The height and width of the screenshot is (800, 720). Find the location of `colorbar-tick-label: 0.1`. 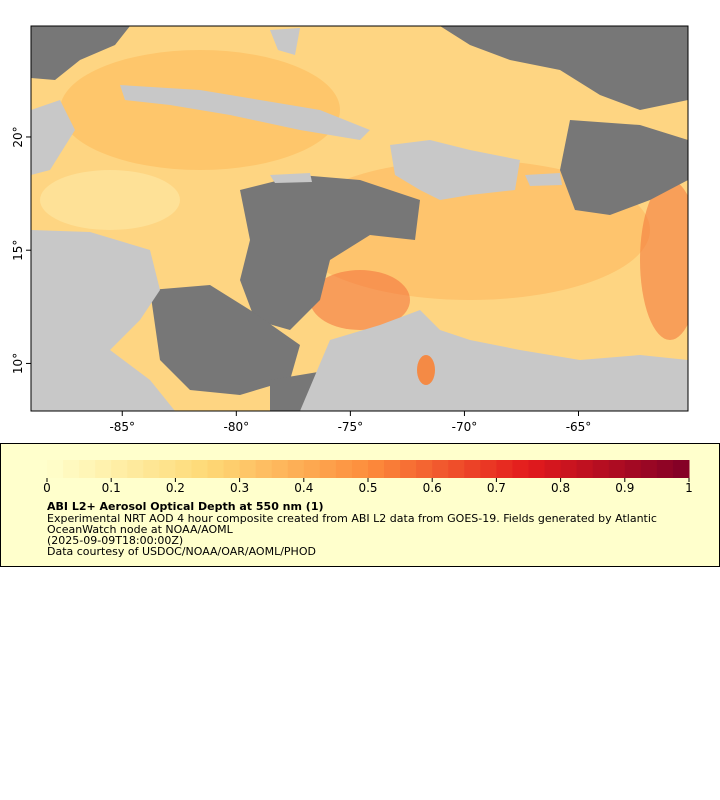

colorbar-tick-label: 0.1 is located at coordinates (111, 488).